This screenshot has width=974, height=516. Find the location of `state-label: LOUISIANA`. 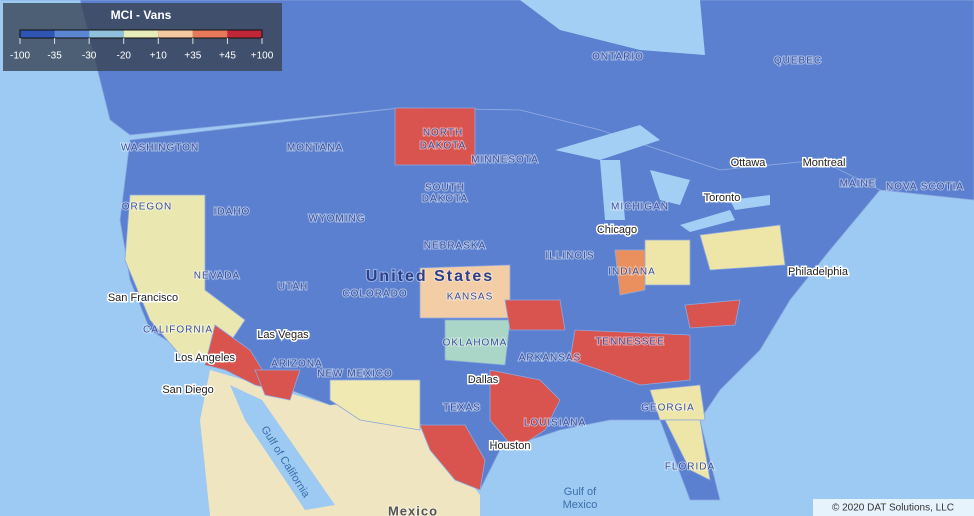

state-label: LOUISIANA is located at coordinates (555, 423).